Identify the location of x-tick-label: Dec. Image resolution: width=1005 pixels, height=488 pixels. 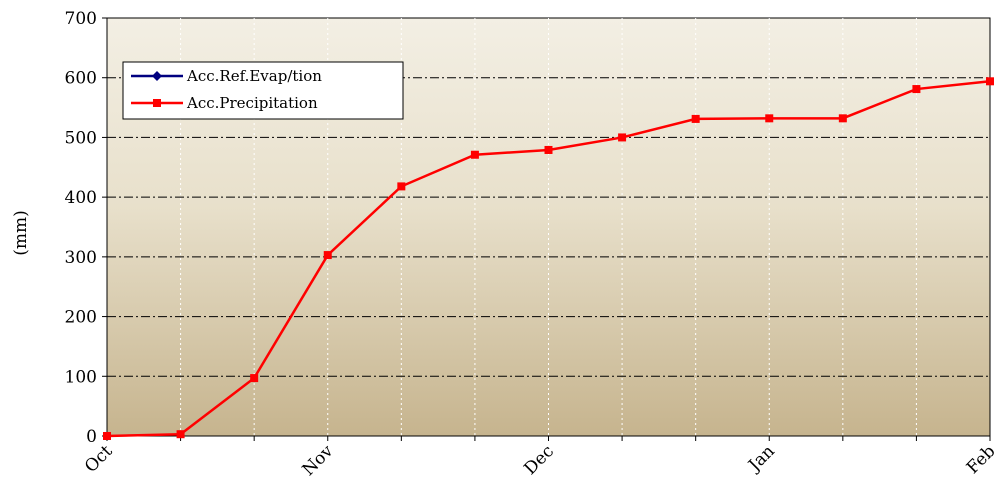
(539, 460).